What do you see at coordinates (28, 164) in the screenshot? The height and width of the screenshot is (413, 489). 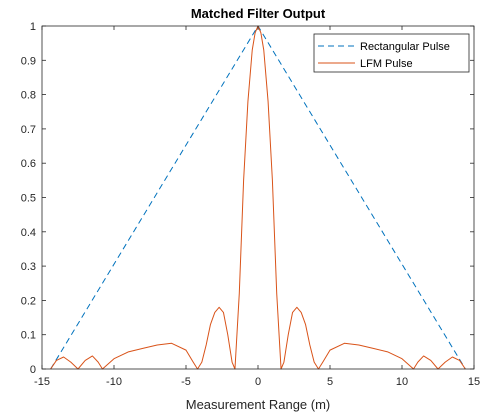 I see `y-tick-label: 0.6` at bounding box center [28, 164].